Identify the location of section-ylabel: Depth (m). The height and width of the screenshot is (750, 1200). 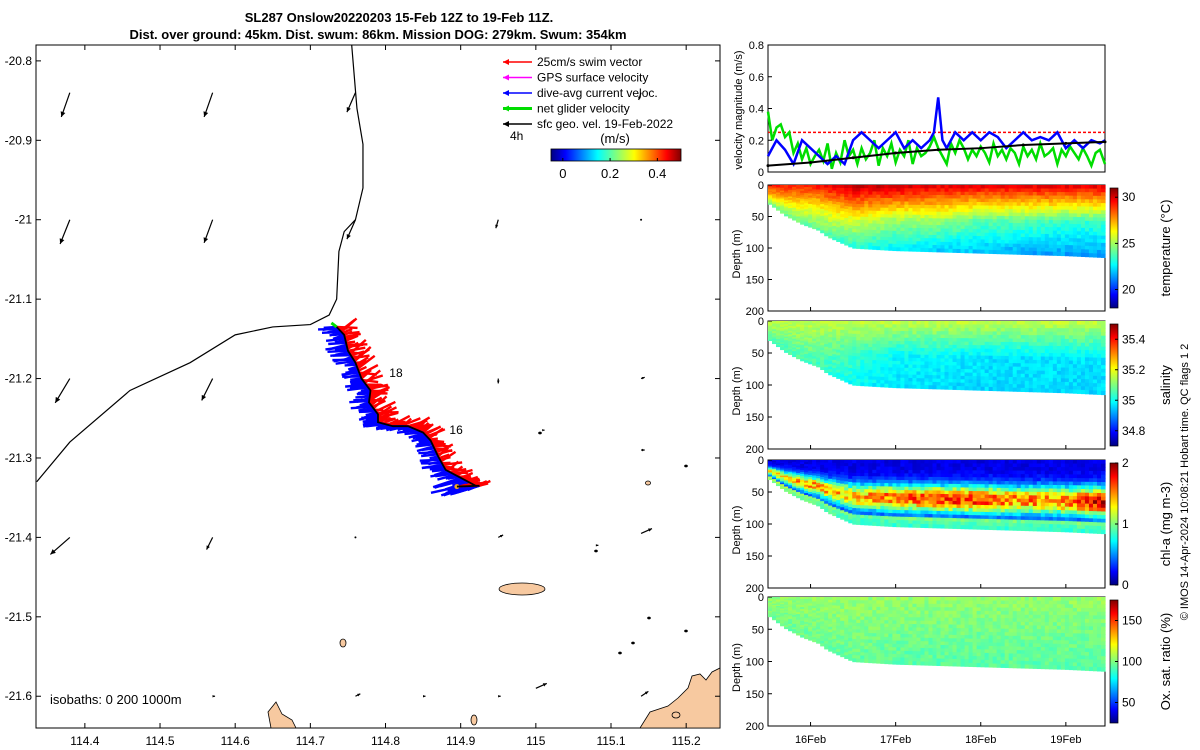
(737, 254).